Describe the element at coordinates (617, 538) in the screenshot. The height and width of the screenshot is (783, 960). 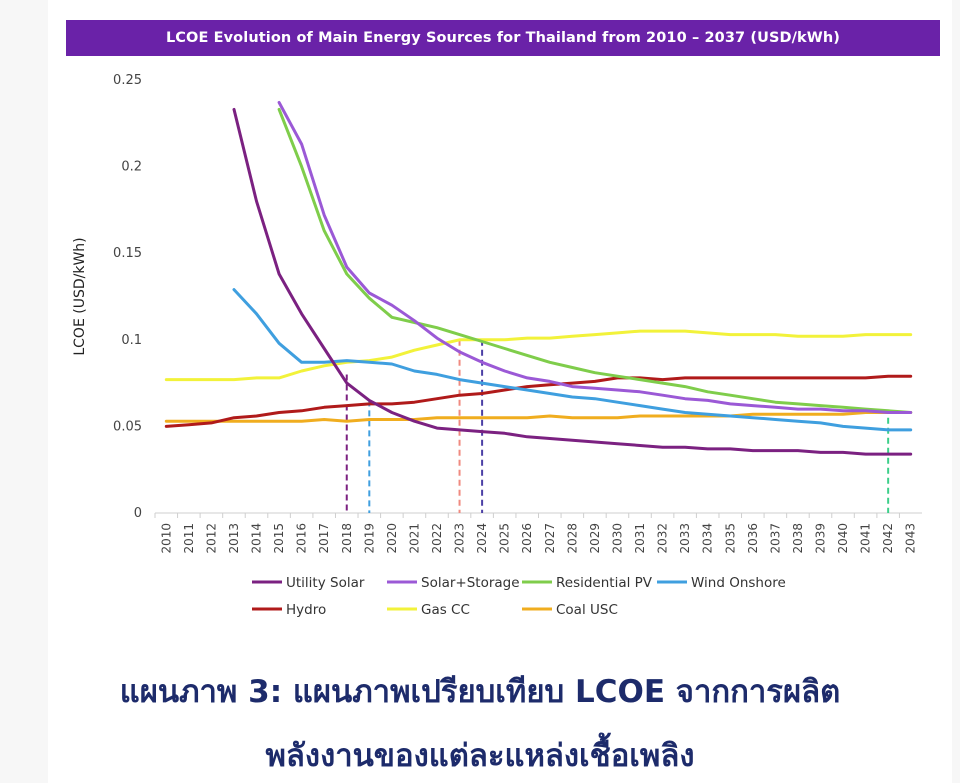
I see `x-tick-label: 2030` at that location.